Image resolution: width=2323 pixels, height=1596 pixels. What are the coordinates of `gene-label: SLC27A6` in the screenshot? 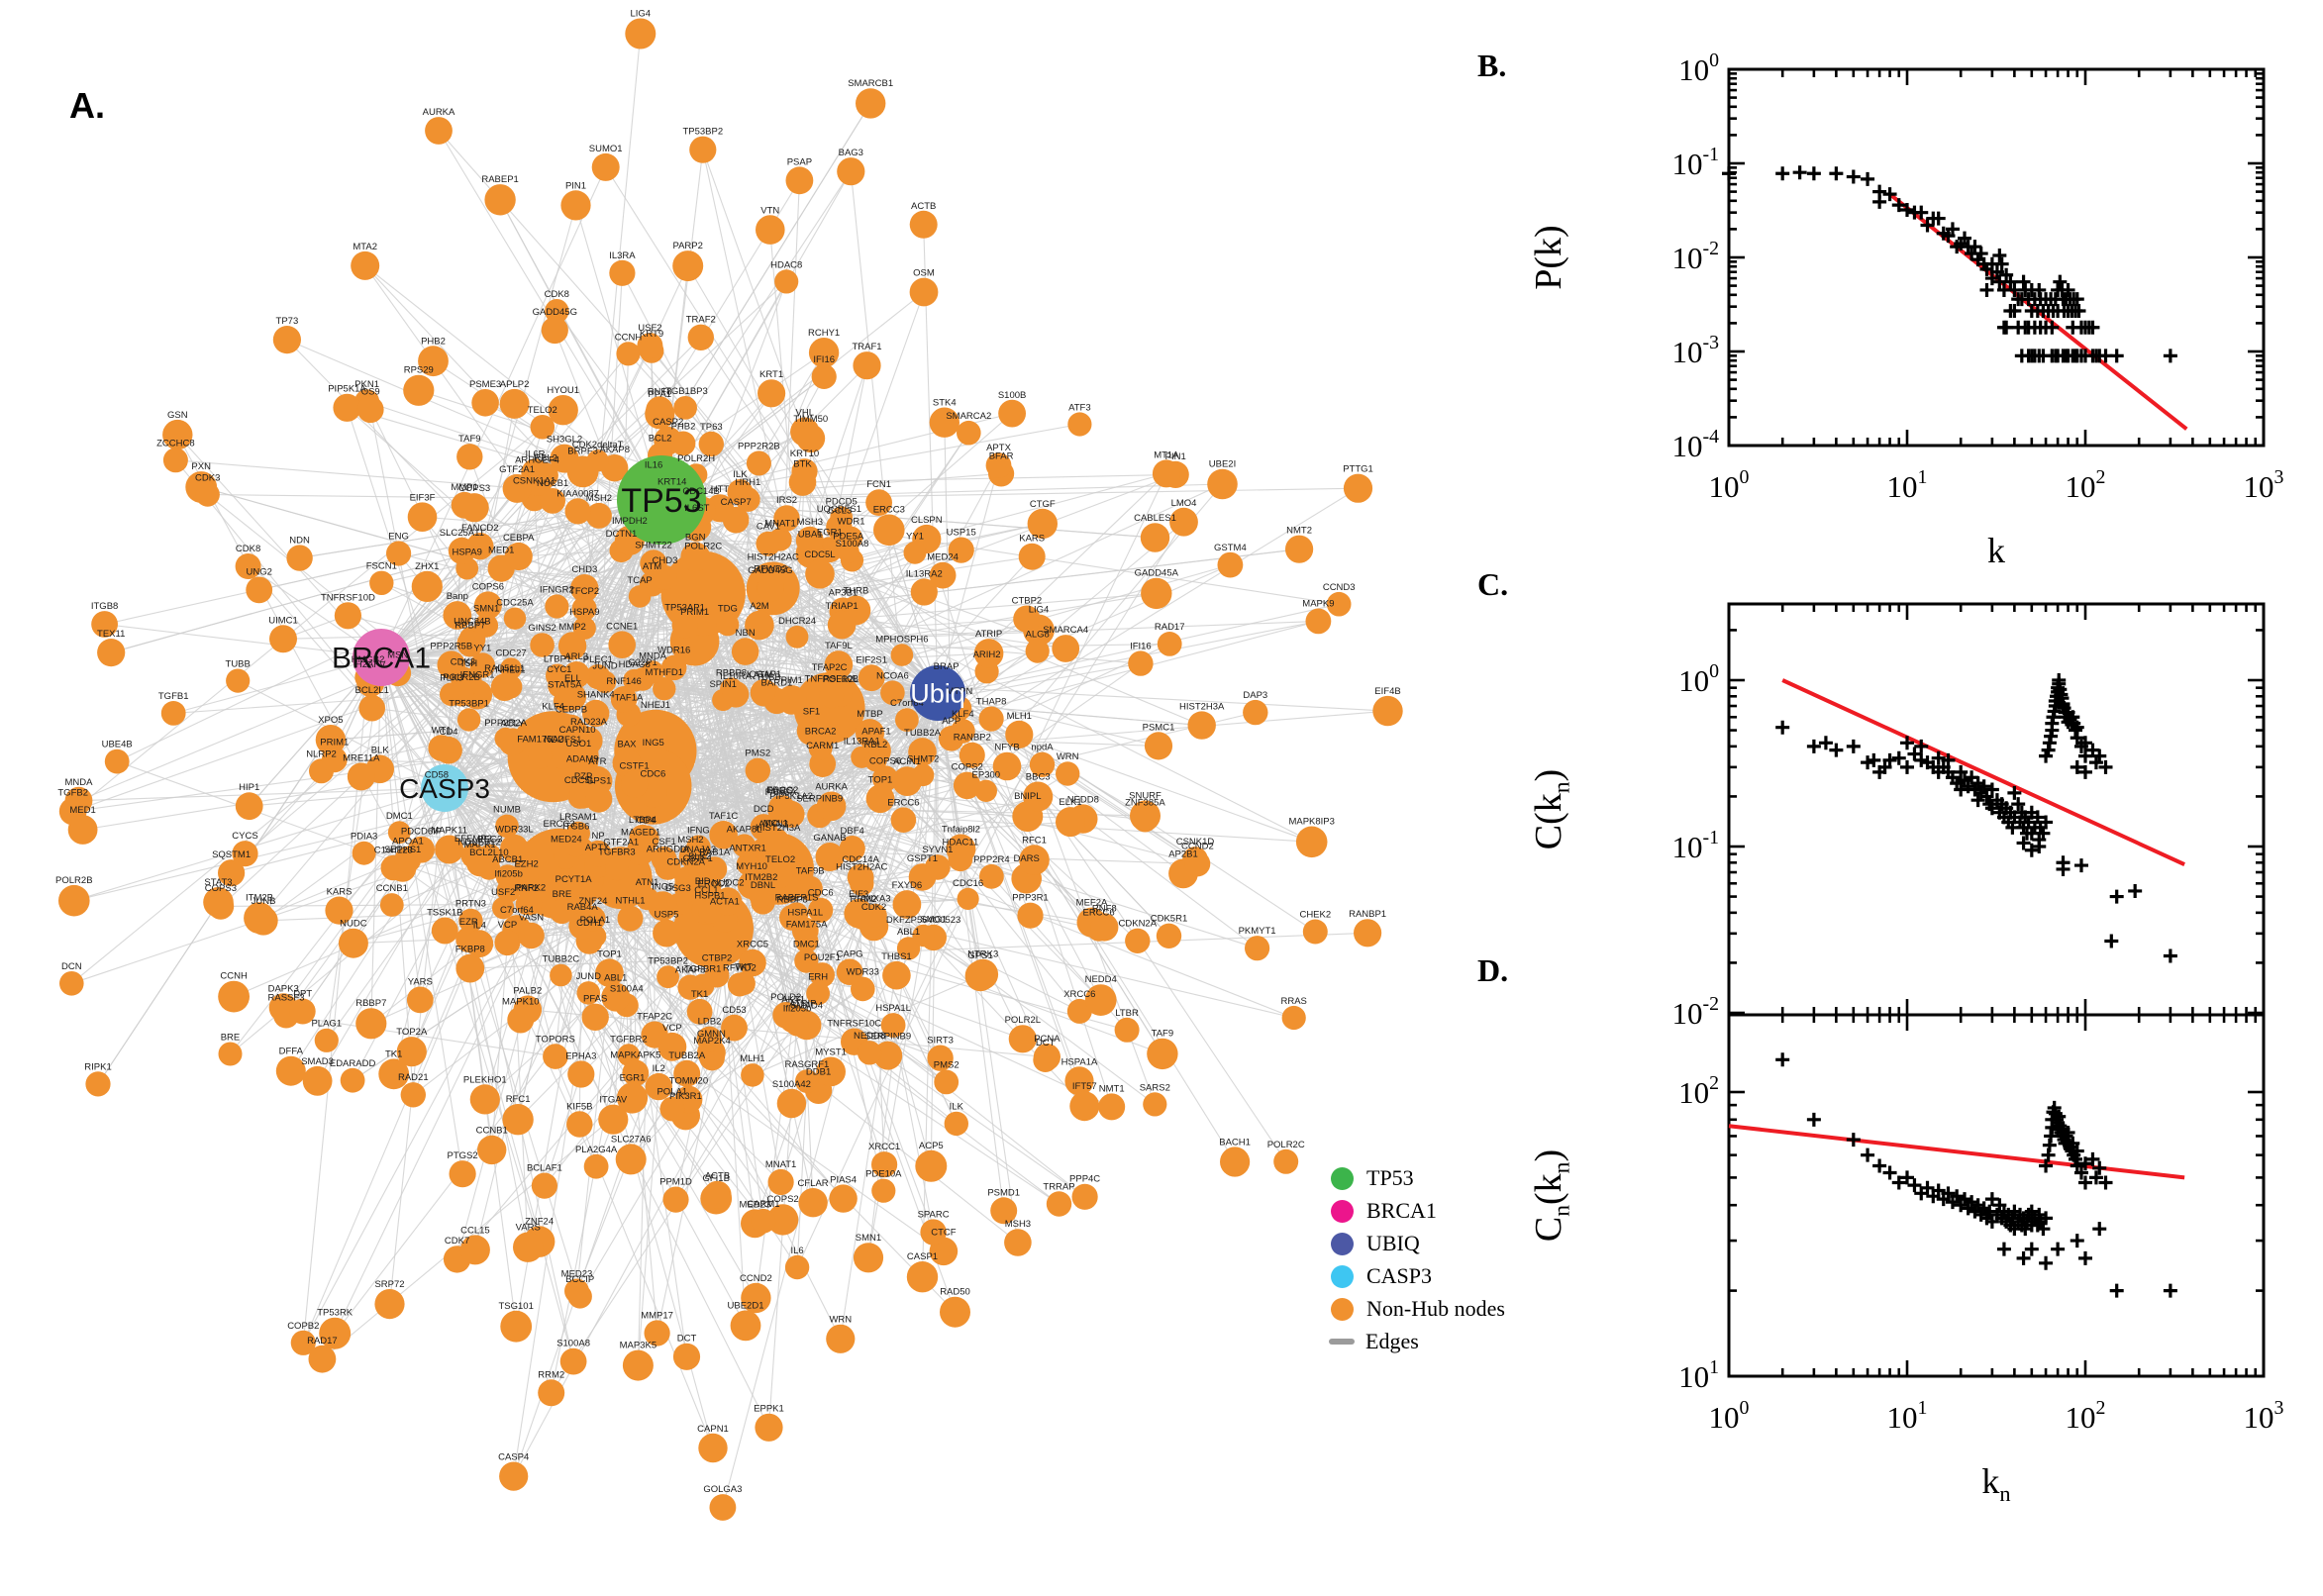 It's located at (631, 1139).